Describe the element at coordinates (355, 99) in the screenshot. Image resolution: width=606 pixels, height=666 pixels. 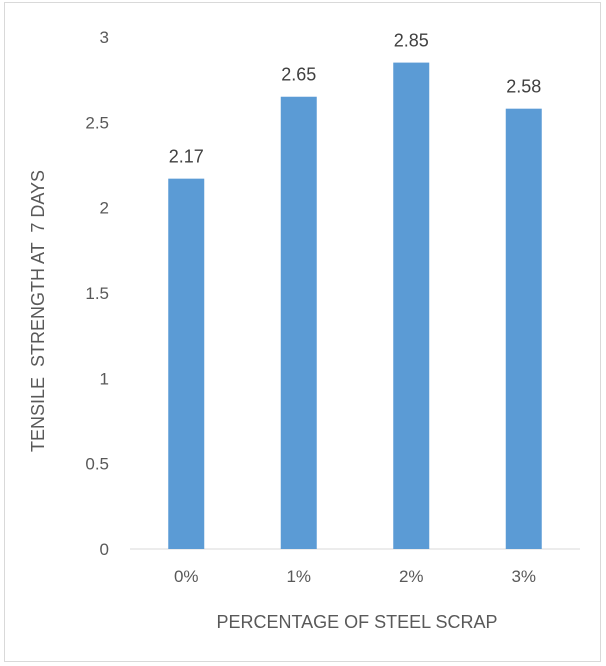
I see `data-labels: 2.17 2.65 2.85 2.58` at that location.